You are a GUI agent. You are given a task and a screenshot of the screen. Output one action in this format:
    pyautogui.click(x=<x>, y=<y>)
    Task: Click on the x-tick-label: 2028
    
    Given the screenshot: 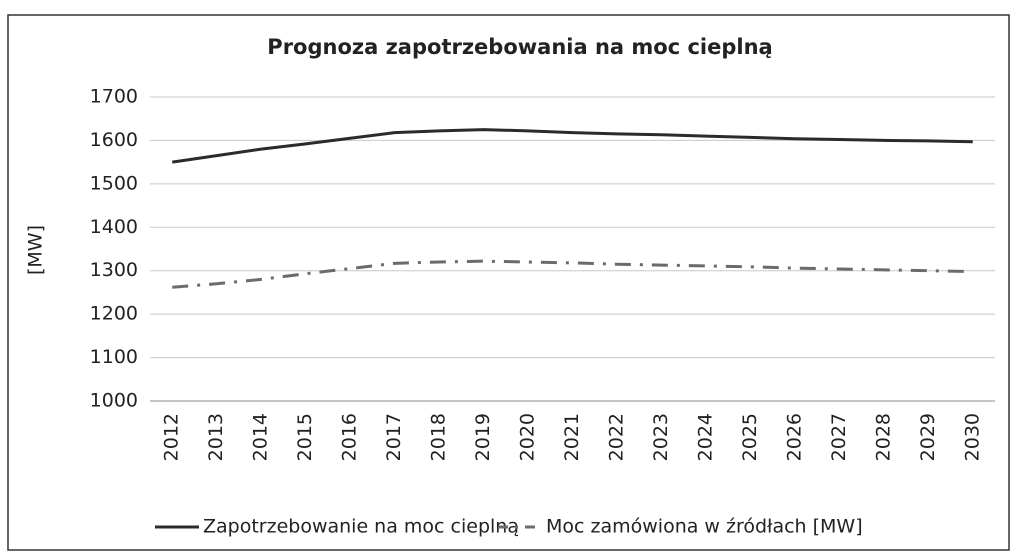 What is the action you would take?
    pyautogui.click(x=883, y=437)
    